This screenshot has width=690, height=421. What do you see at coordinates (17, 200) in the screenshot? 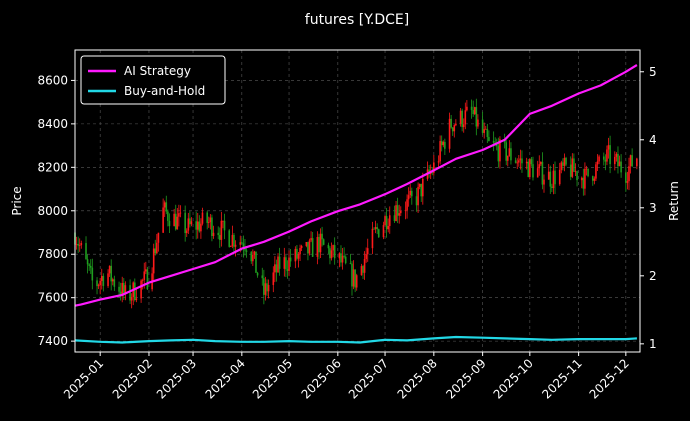
I see `y-axis-left-label: Price` at bounding box center [17, 200].